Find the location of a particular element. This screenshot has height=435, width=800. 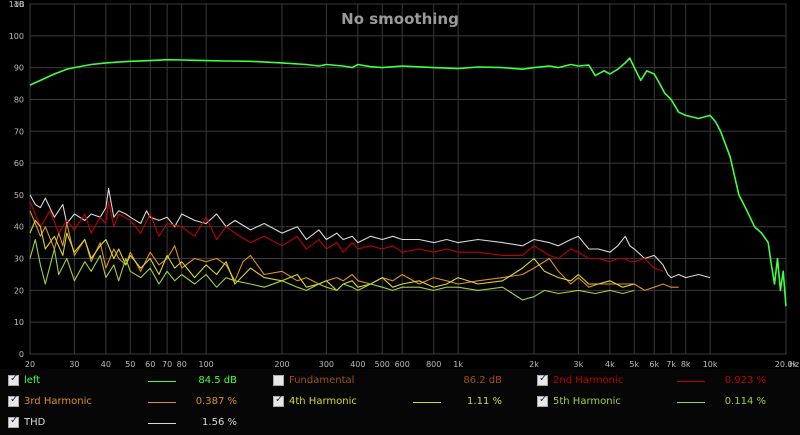

x-tick-label: 3k is located at coordinates (579, 364).